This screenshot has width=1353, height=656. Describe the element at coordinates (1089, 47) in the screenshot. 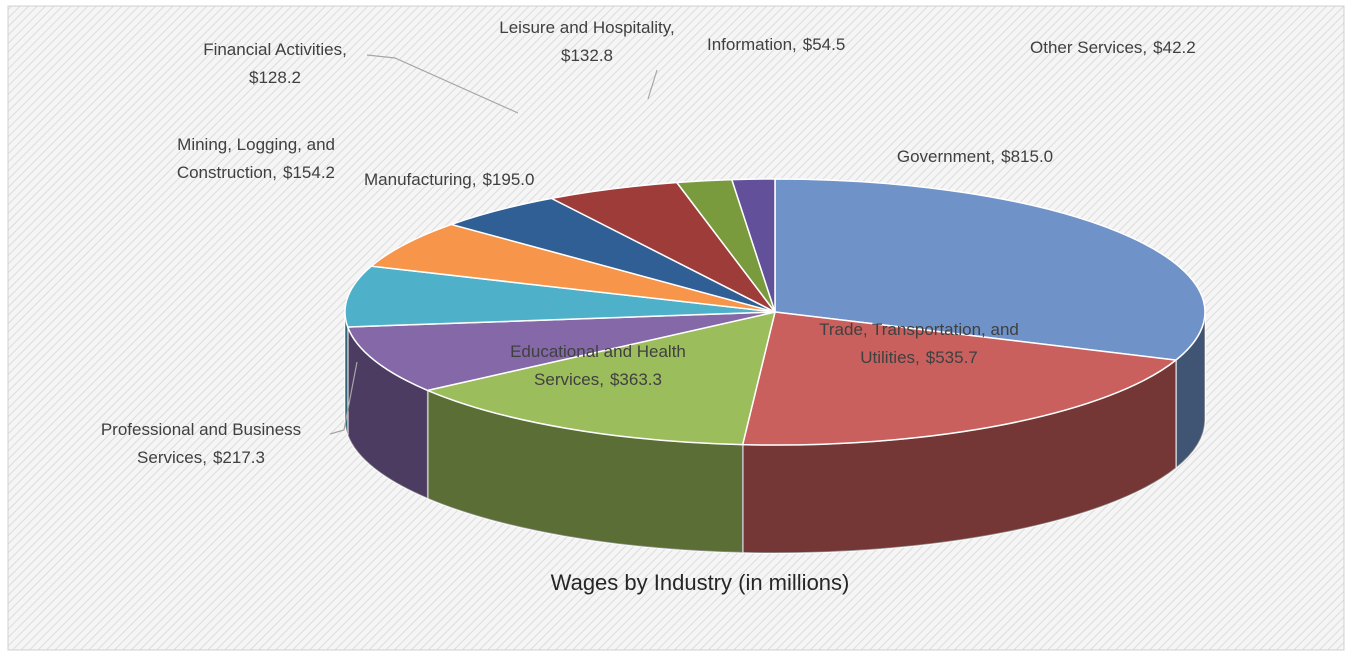

I see `category-label: Other Services,` at that location.